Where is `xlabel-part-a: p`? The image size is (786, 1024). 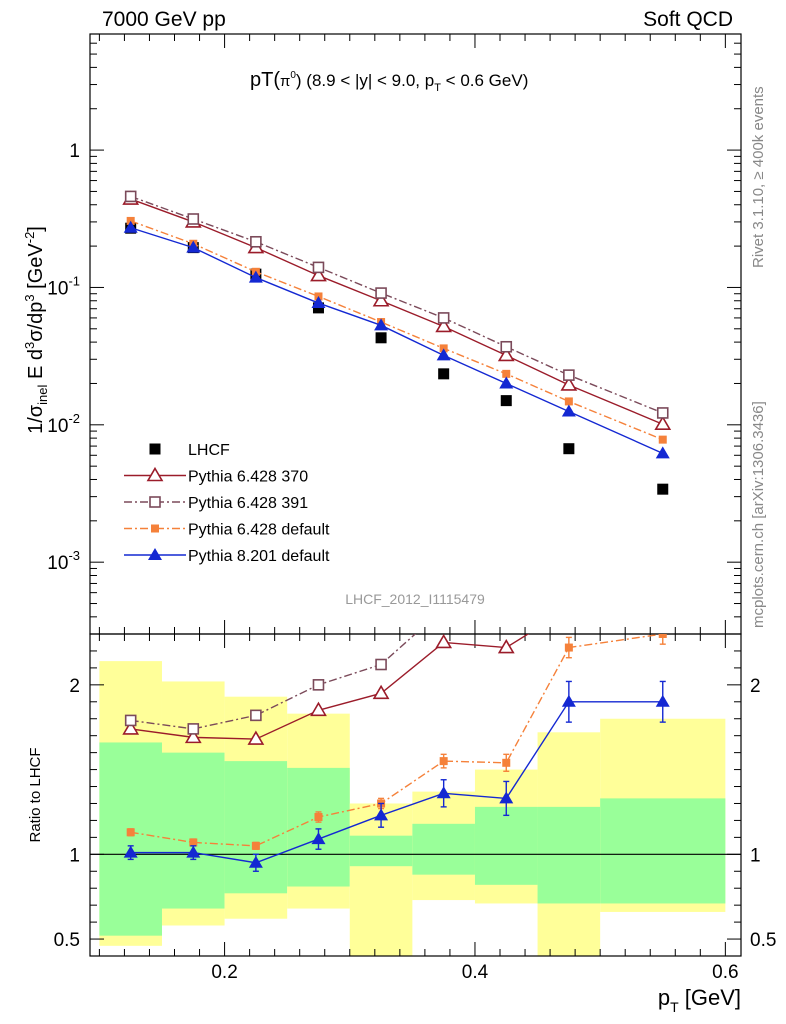
xlabel-part-a: p is located at coordinates (664, 997).